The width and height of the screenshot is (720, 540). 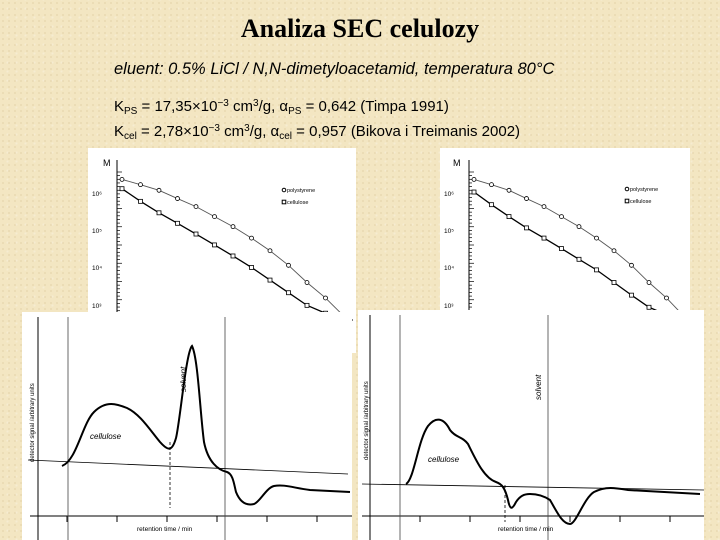 I want to click on chromatogram-trace-left, so click(x=206, y=425).